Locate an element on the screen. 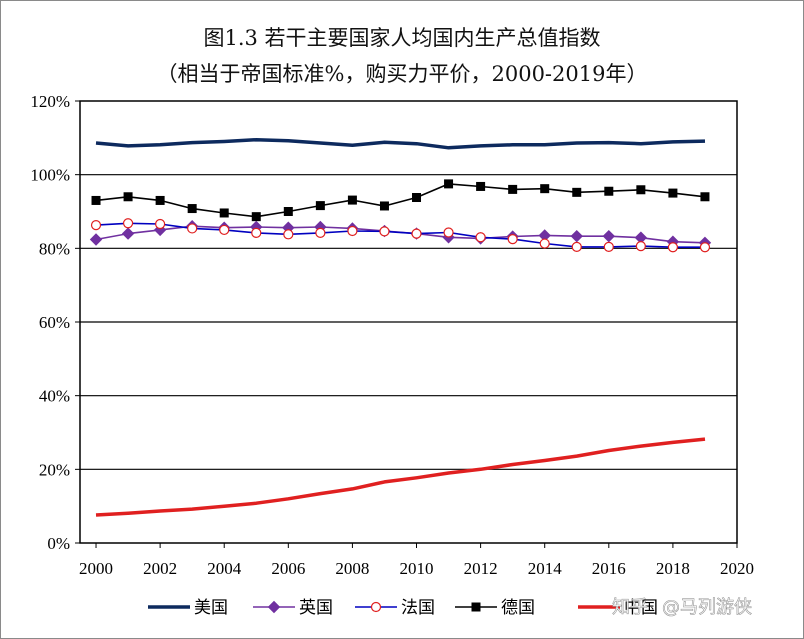  x-tick-label: 2018 is located at coordinates (673, 568).